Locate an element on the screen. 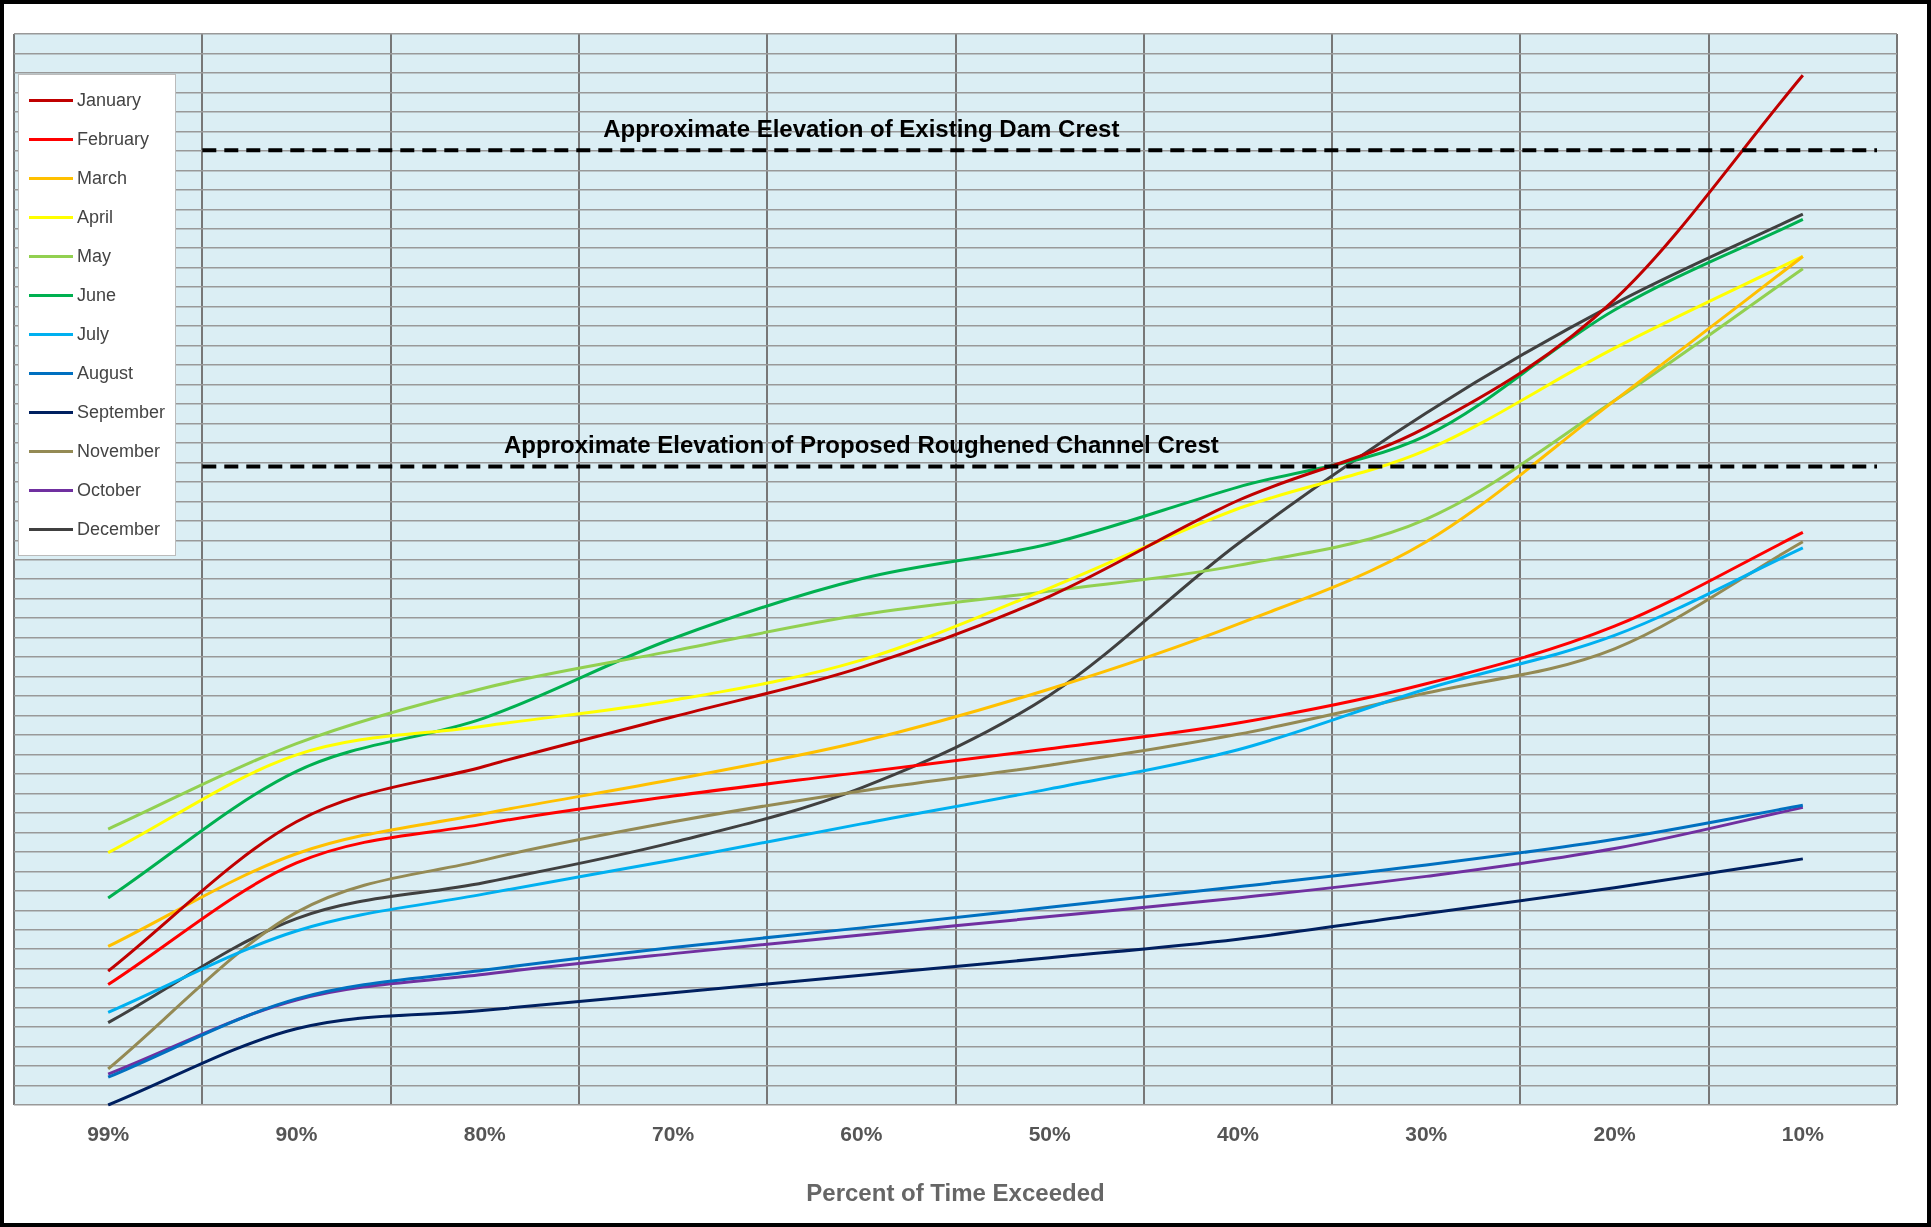  x-tick-label: 40% is located at coordinates (1238, 1134).